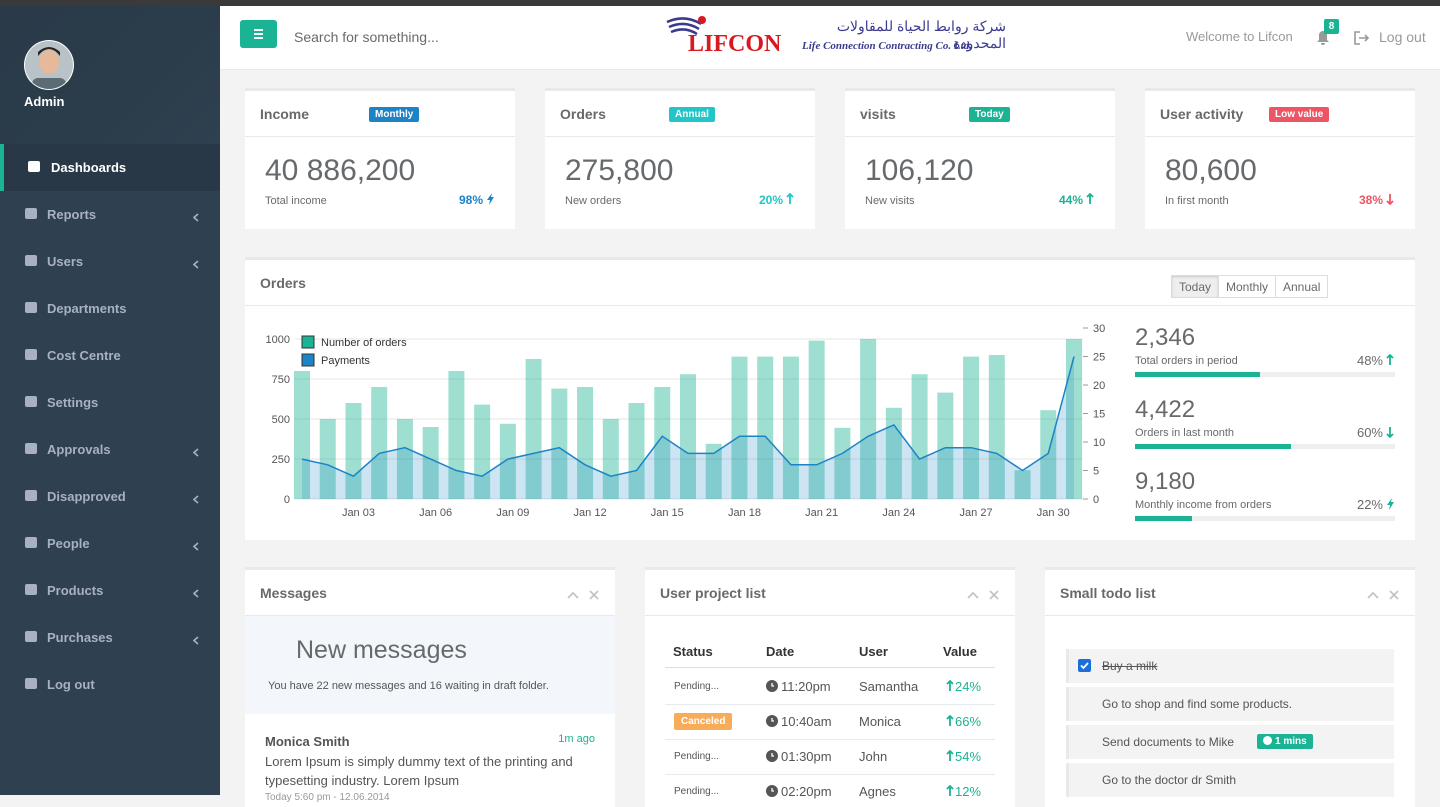  What do you see at coordinates (110, 402) in the screenshot?
I see `menu-item: Settings` at bounding box center [110, 402].